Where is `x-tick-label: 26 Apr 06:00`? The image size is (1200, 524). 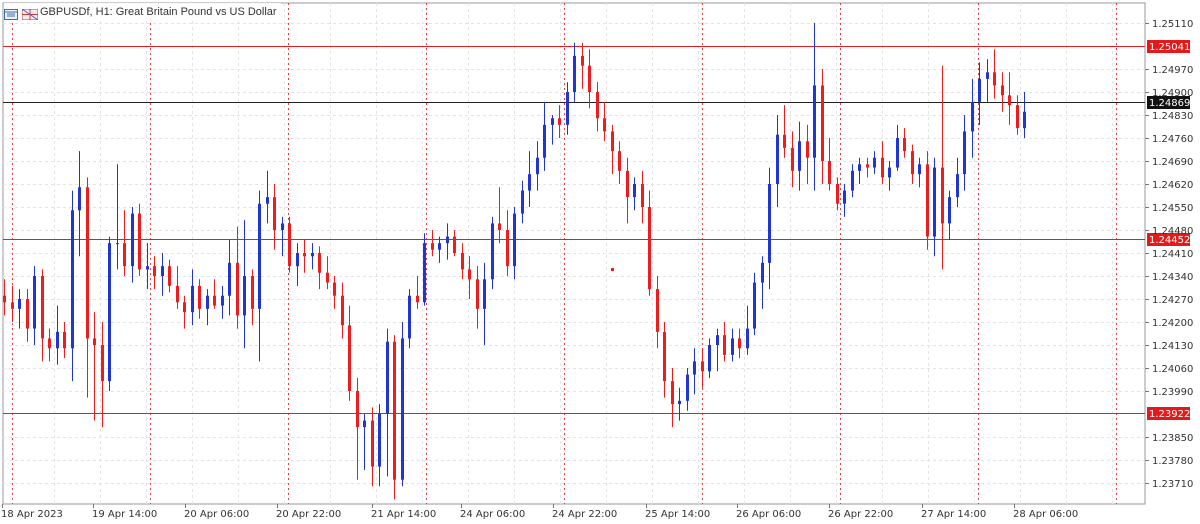
x-tick-label: 26 Apr 06:00 is located at coordinates (768, 514).